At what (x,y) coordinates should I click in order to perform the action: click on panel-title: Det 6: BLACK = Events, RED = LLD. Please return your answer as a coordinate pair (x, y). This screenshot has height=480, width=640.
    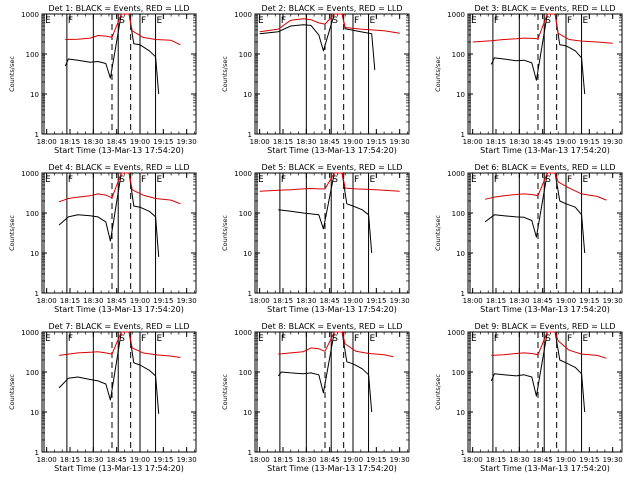
    Looking at the image, I should click on (545, 167).